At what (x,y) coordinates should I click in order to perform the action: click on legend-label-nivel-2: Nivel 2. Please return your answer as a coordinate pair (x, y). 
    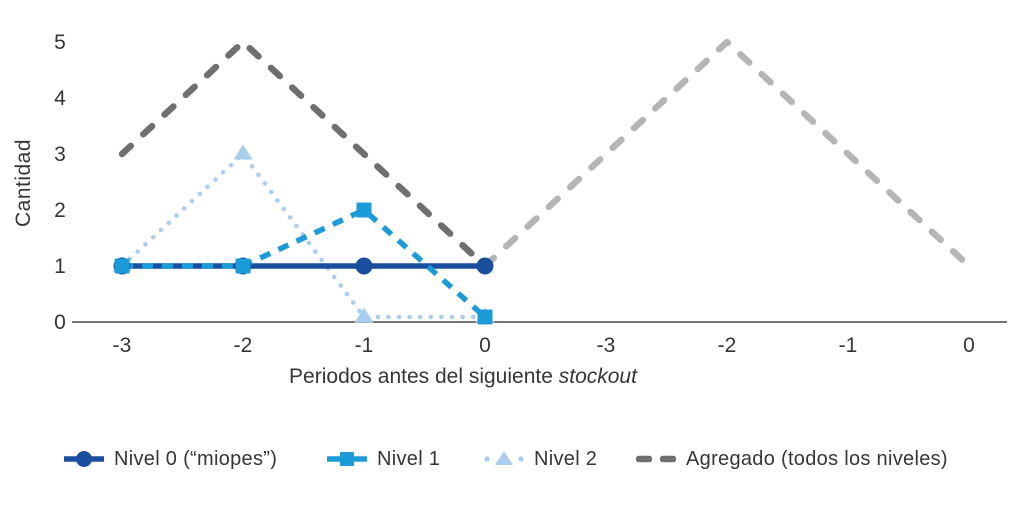
    Looking at the image, I should click on (566, 458).